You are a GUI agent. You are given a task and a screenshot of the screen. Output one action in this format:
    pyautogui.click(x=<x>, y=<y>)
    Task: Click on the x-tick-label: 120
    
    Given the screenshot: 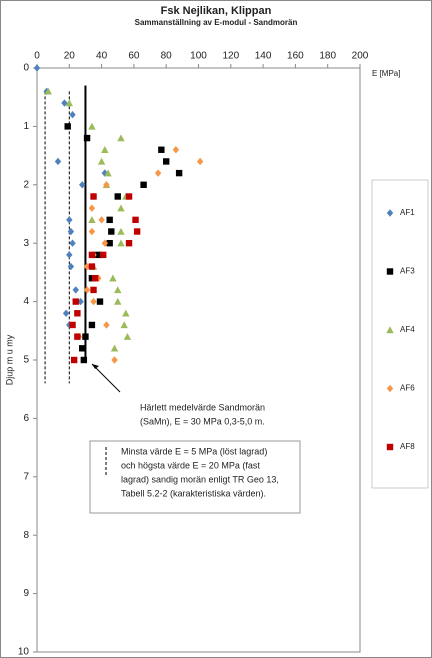 What is the action you would take?
    pyautogui.click(x=230, y=56)
    